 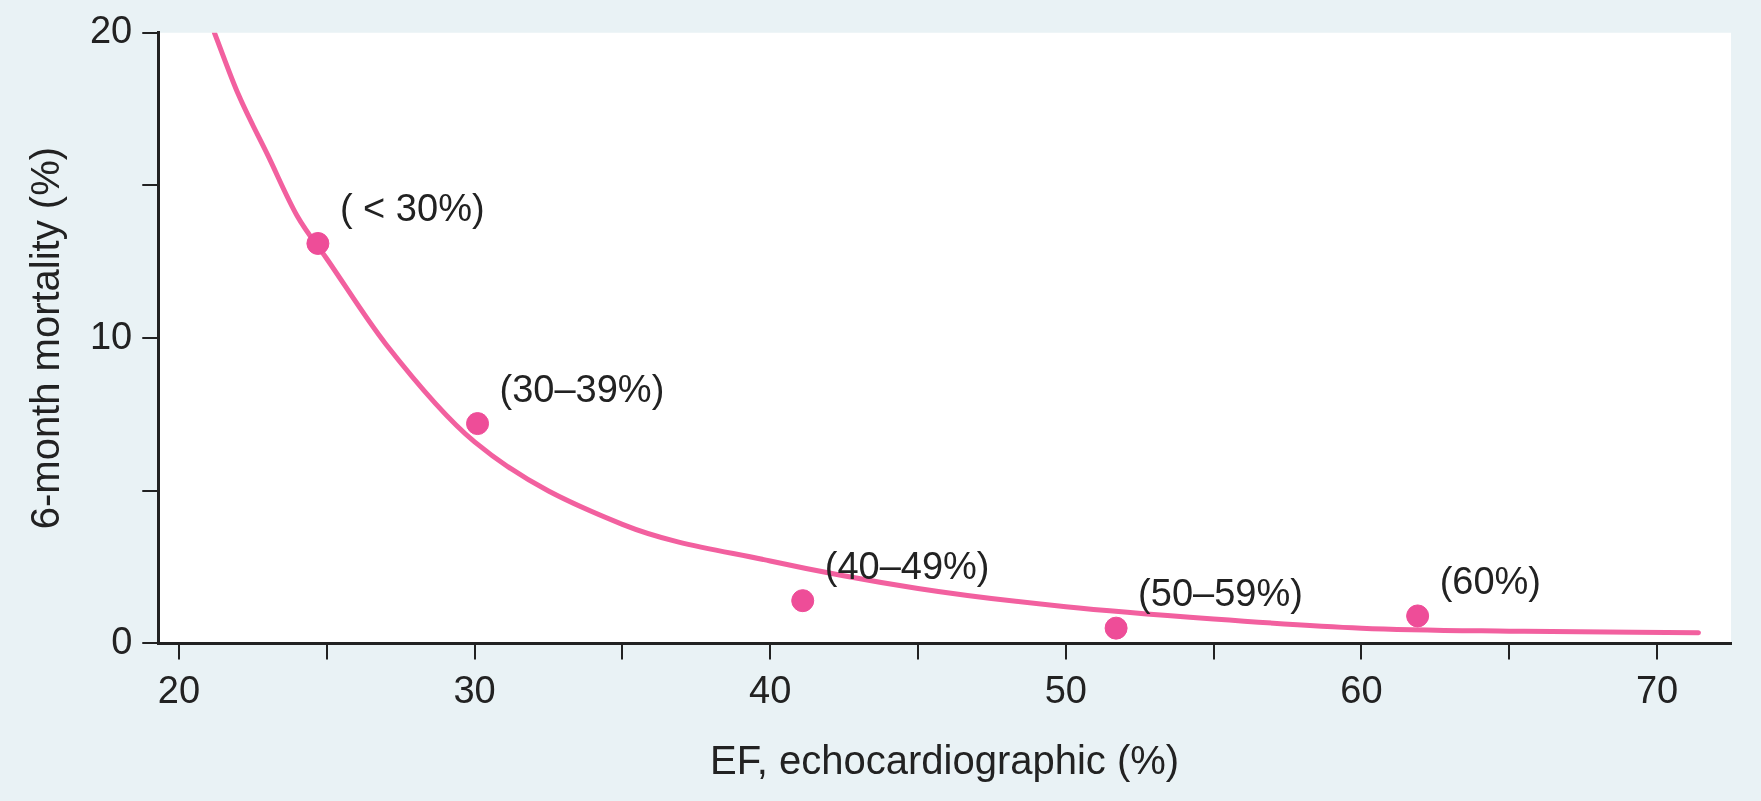 What do you see at coordinates (1490, 580) in the screenshot?
I see `annotation: (60%)` at bounding box center [1490, 580].